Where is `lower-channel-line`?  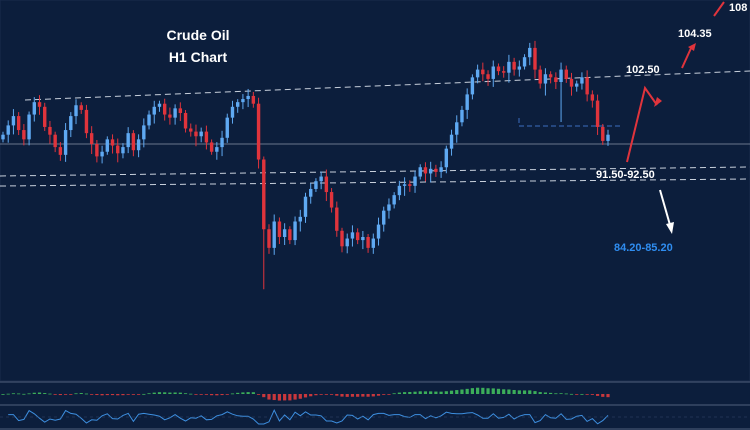
lower-channel-line is located at coordinates (375, 171).